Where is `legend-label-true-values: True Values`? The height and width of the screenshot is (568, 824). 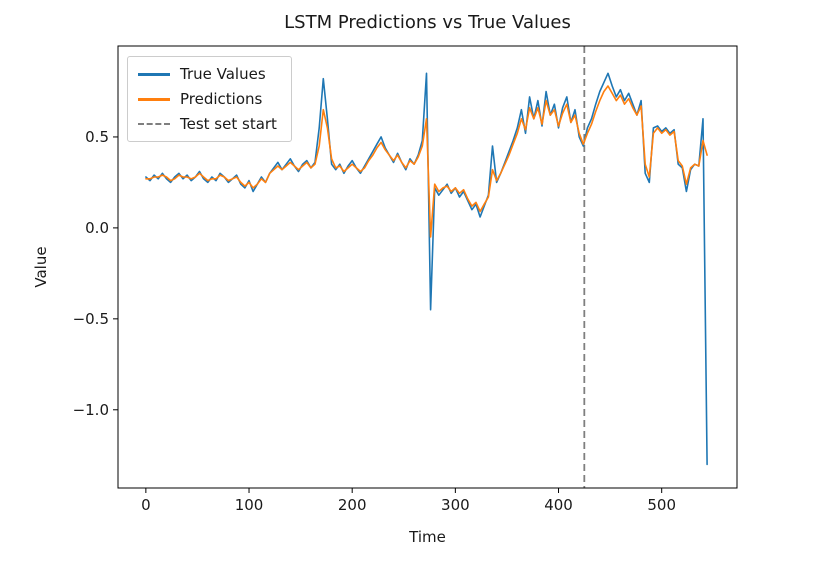 legend-label-true-values: True Values is located at coordinates (223, 74).